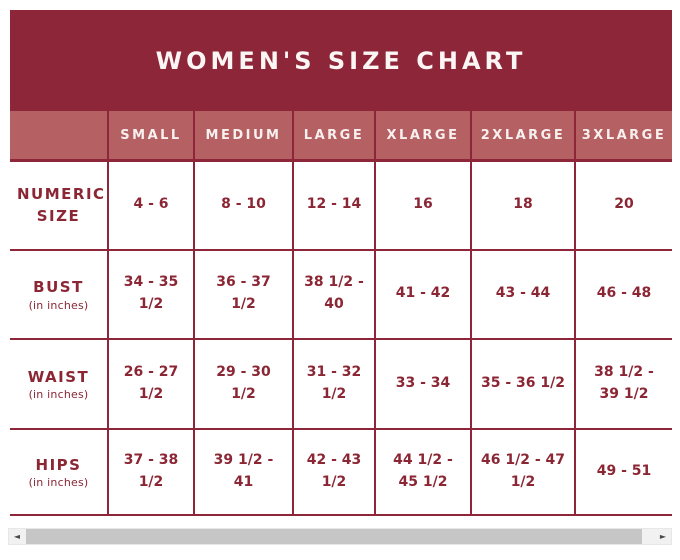 This screenshot has height=560, width=680. I want to click on arrow-right-icon: ►, so click(663, 536).